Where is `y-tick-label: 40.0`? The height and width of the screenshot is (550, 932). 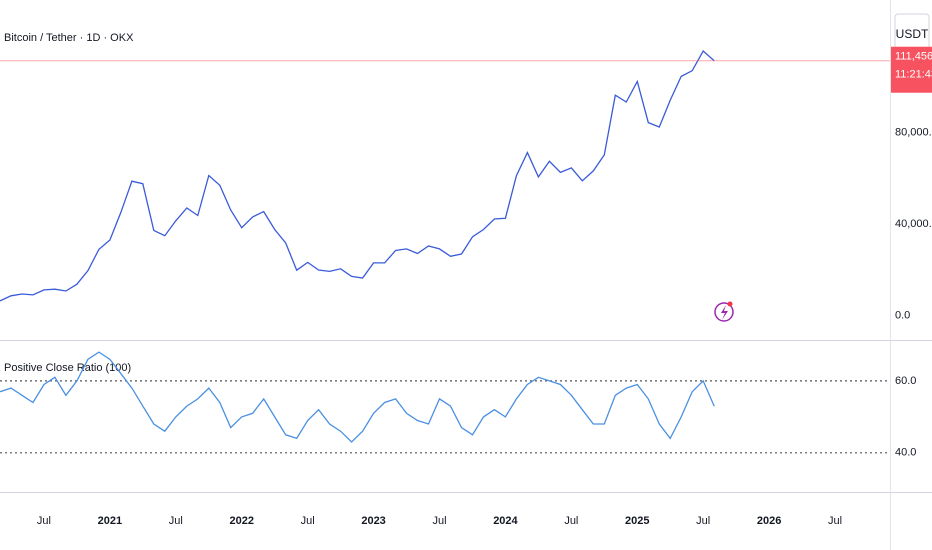 y-tick-label: 40.0 is located at coordinates (905, 453).